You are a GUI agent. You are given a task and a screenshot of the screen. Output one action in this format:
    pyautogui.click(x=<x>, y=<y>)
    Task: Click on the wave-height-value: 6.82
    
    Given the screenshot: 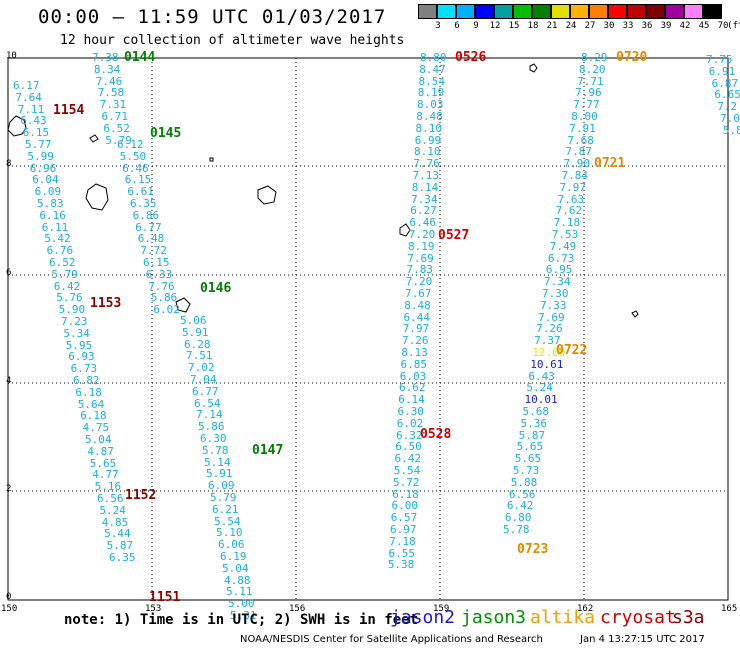 What is the action you would take?
    pyautogui.click(x=86, y=380)
    